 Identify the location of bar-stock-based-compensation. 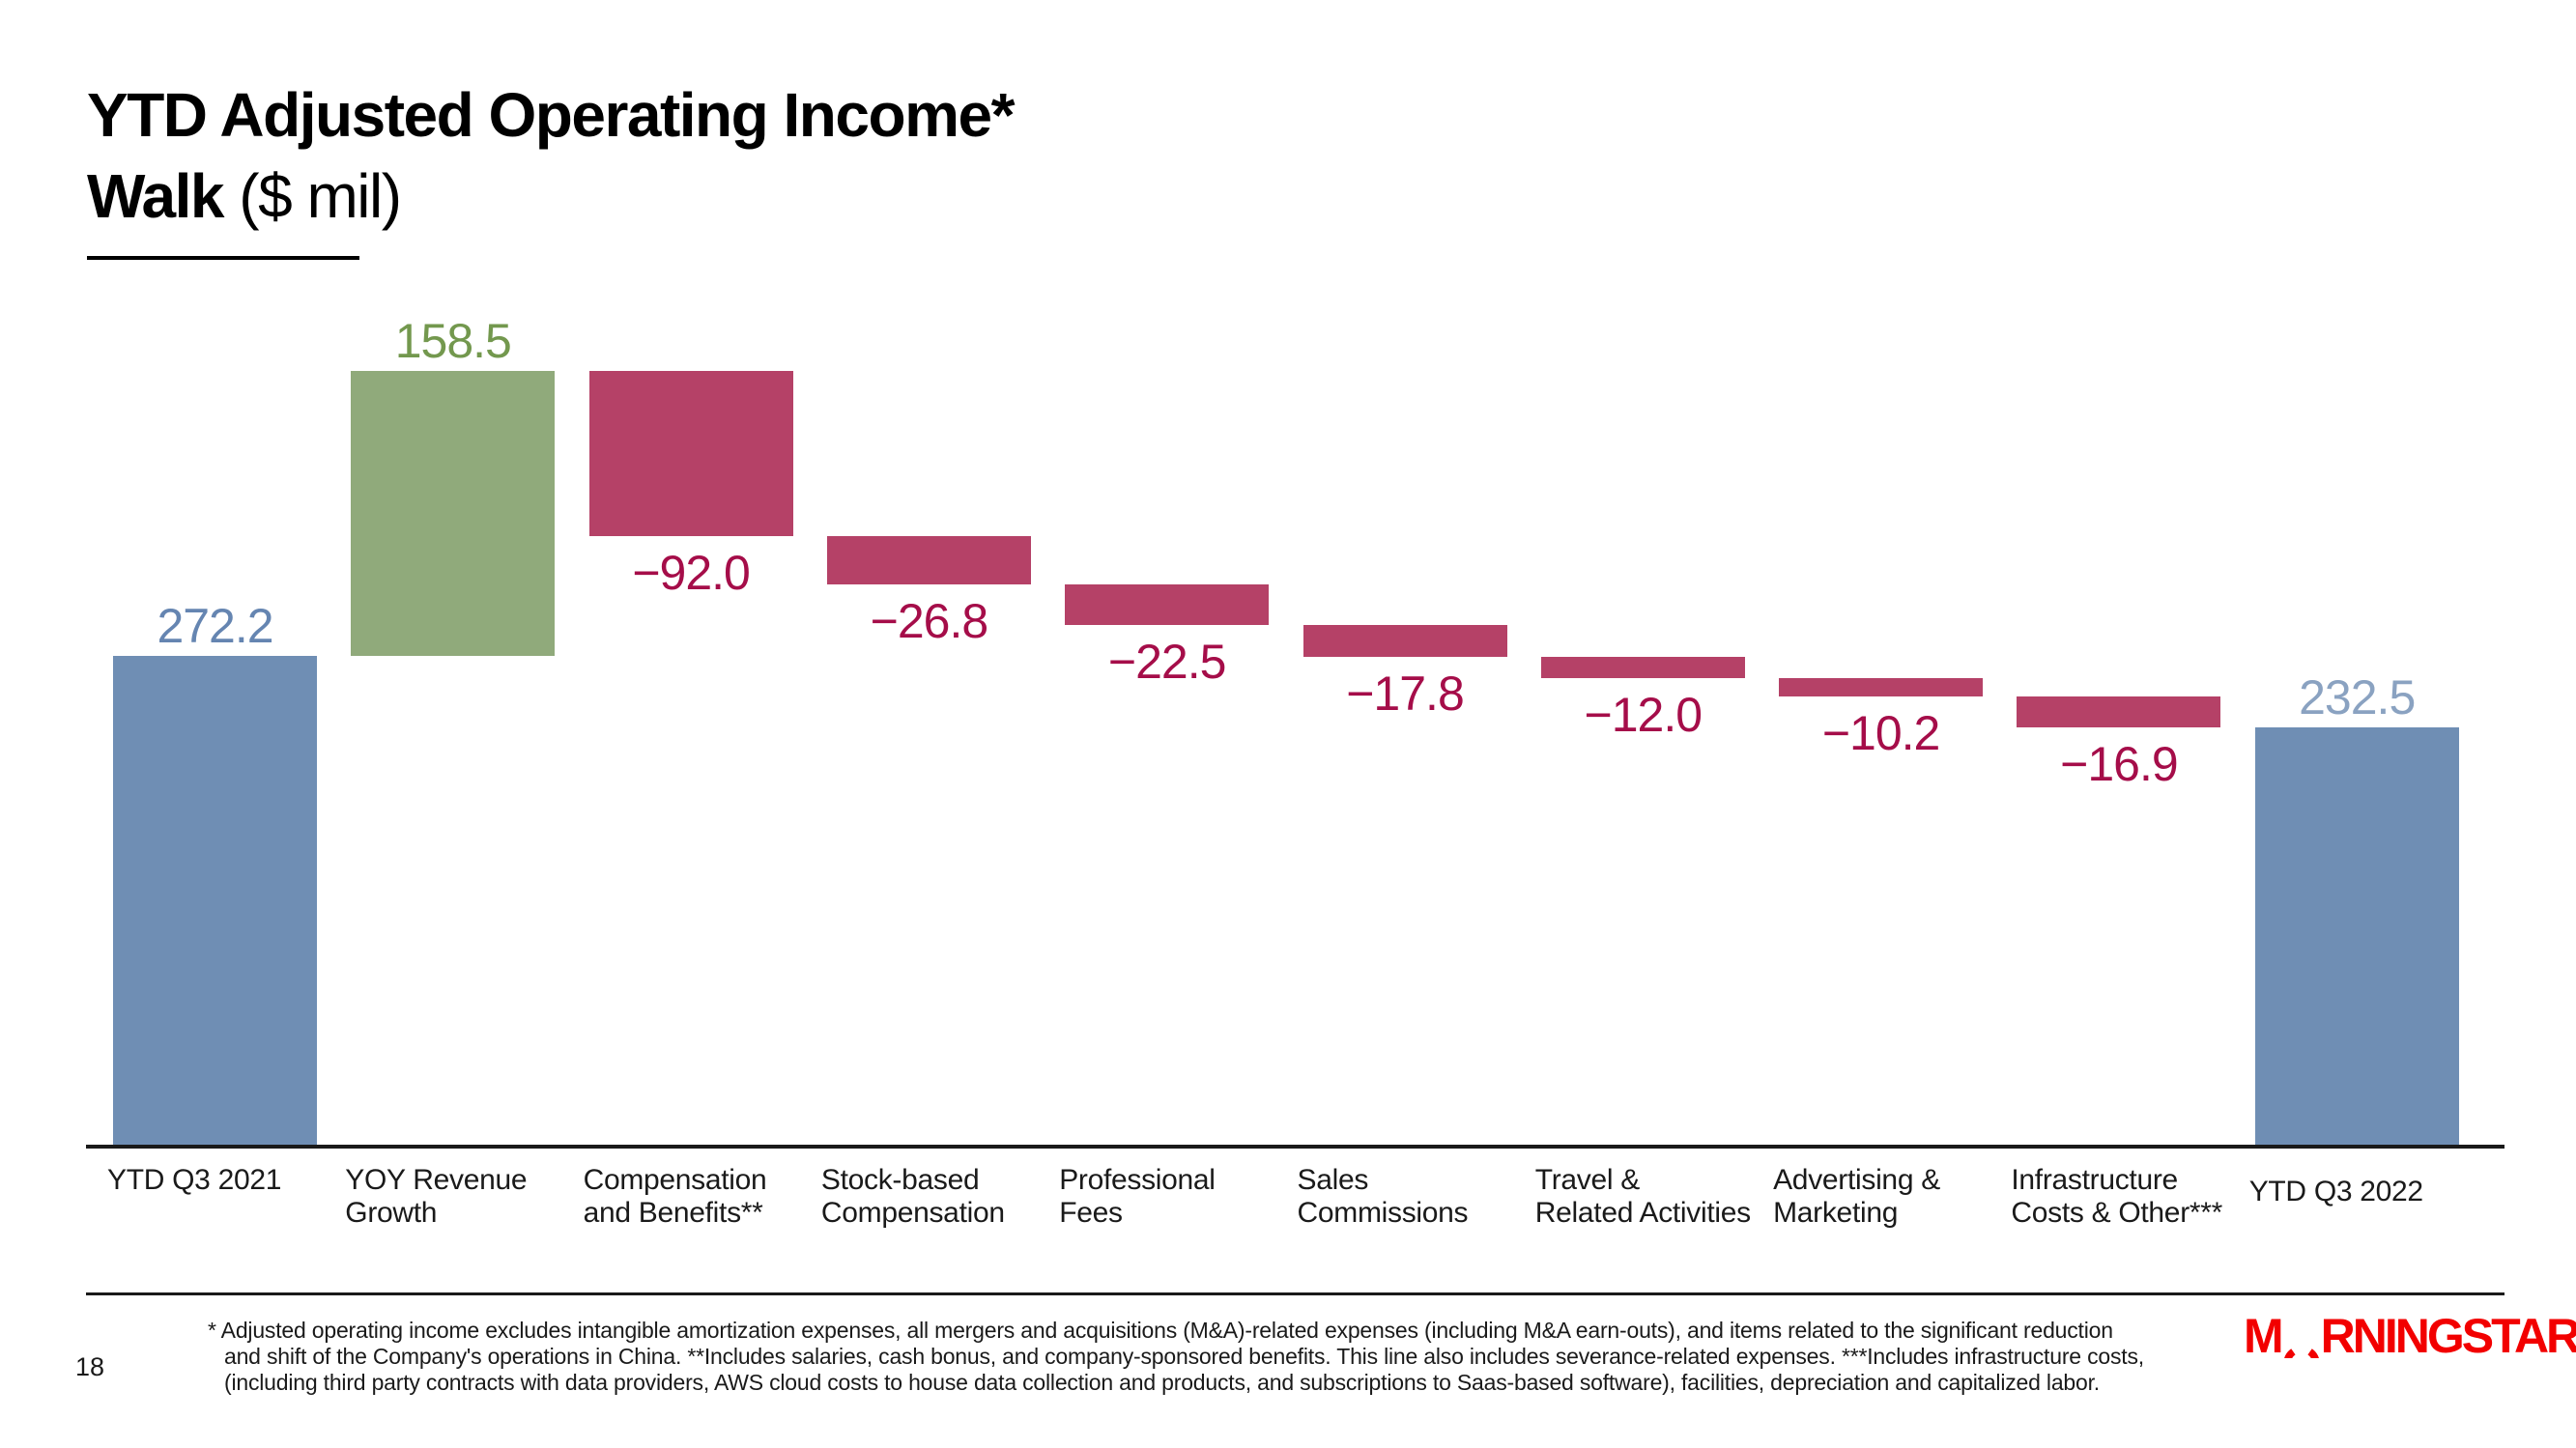
(929, 560).